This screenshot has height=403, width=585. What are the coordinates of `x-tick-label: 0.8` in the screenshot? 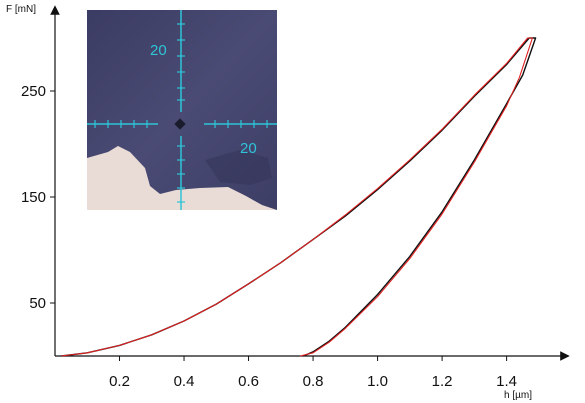 It's located at (313, 381).